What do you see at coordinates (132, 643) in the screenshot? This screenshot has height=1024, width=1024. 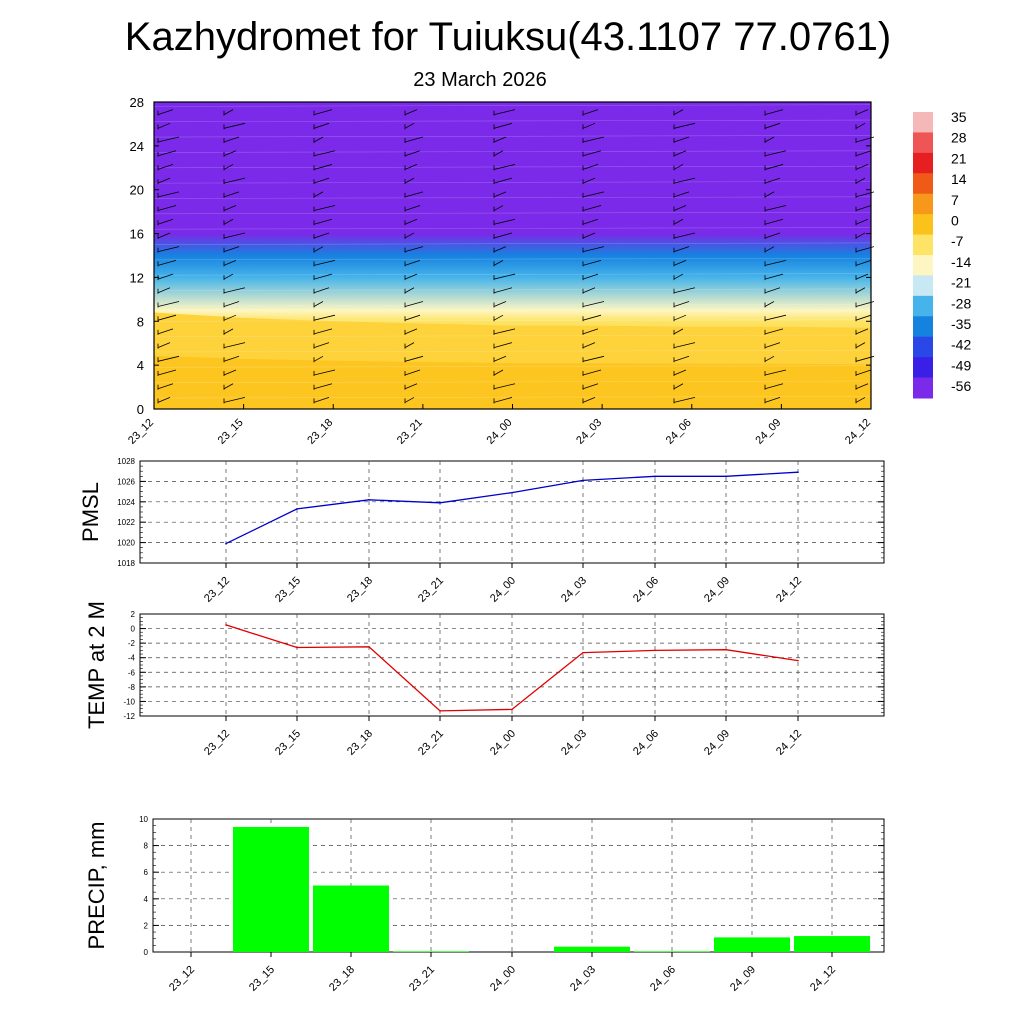 I see `y-tick-label: -2` at bounding box center [132, 643].